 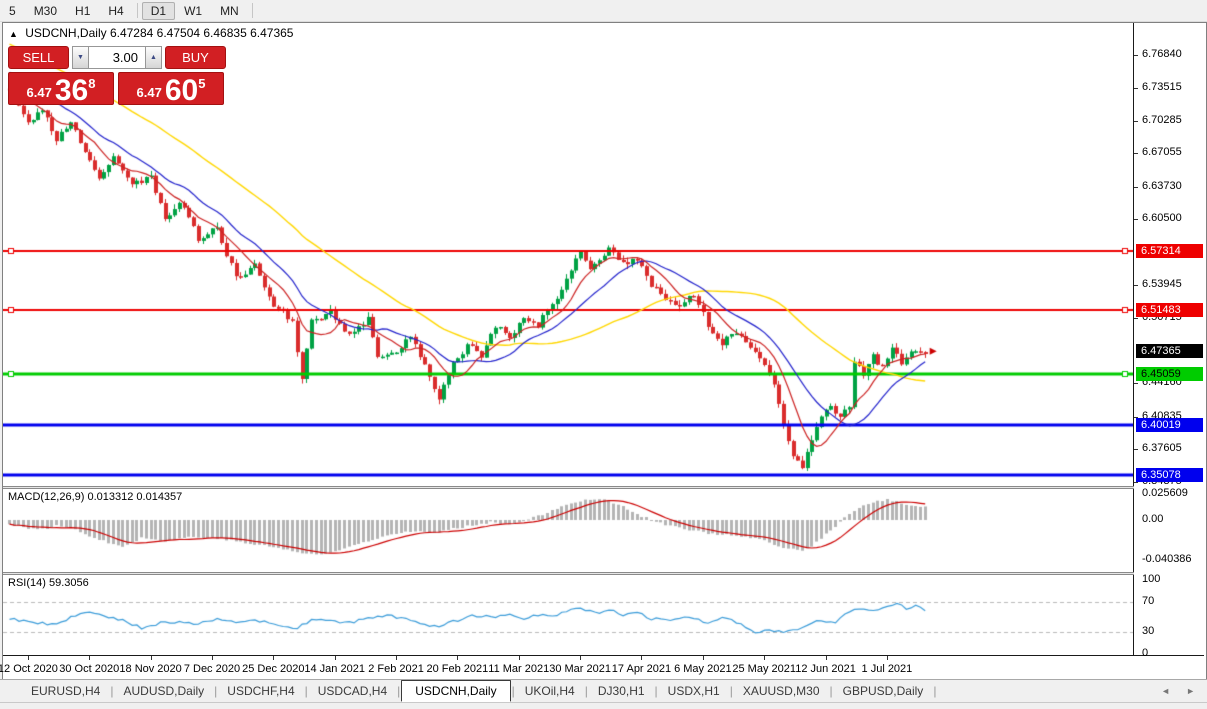 What do you see at coordinates (519, 669) in the screenshot?
I see `date-axis-label: 11 Mar 2021` at bounding box center [519, 669].